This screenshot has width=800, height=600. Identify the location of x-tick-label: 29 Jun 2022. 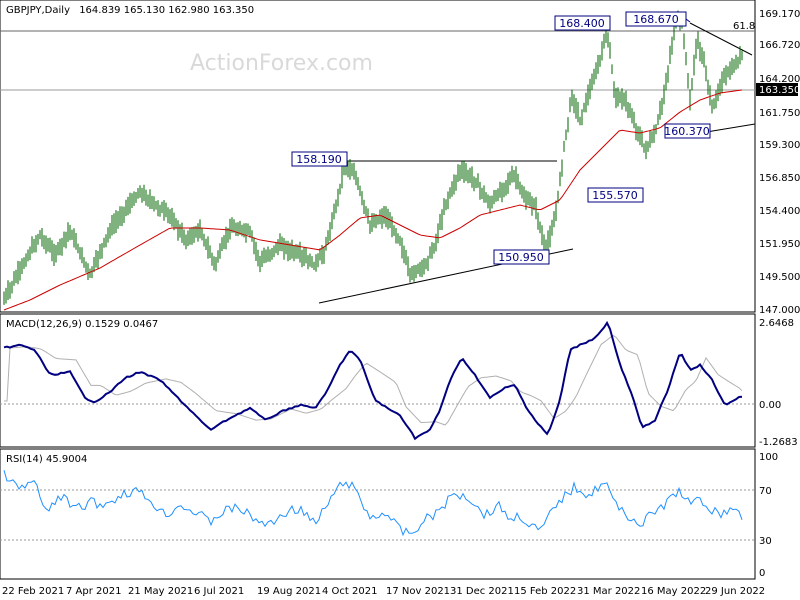
(735, 591).